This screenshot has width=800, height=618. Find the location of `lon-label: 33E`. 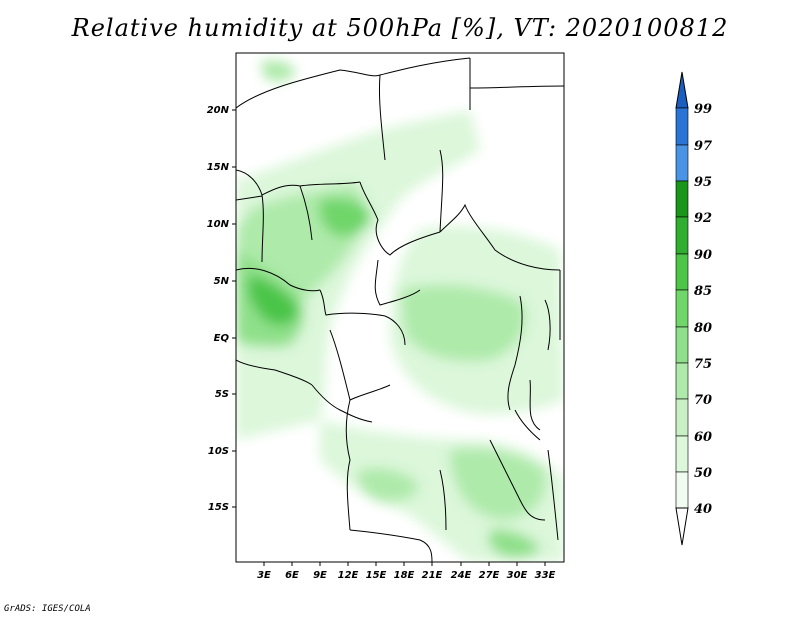

lon-label: 33E is located at coordinates (545, 575).